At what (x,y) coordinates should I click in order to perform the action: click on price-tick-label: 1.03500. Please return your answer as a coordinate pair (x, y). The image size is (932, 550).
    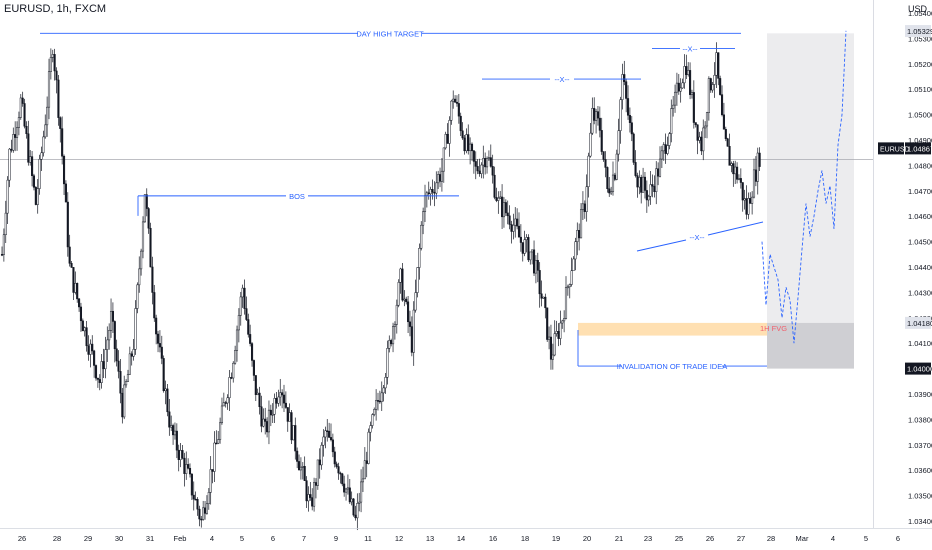
    Looking at the image, I should click on (920, 496).